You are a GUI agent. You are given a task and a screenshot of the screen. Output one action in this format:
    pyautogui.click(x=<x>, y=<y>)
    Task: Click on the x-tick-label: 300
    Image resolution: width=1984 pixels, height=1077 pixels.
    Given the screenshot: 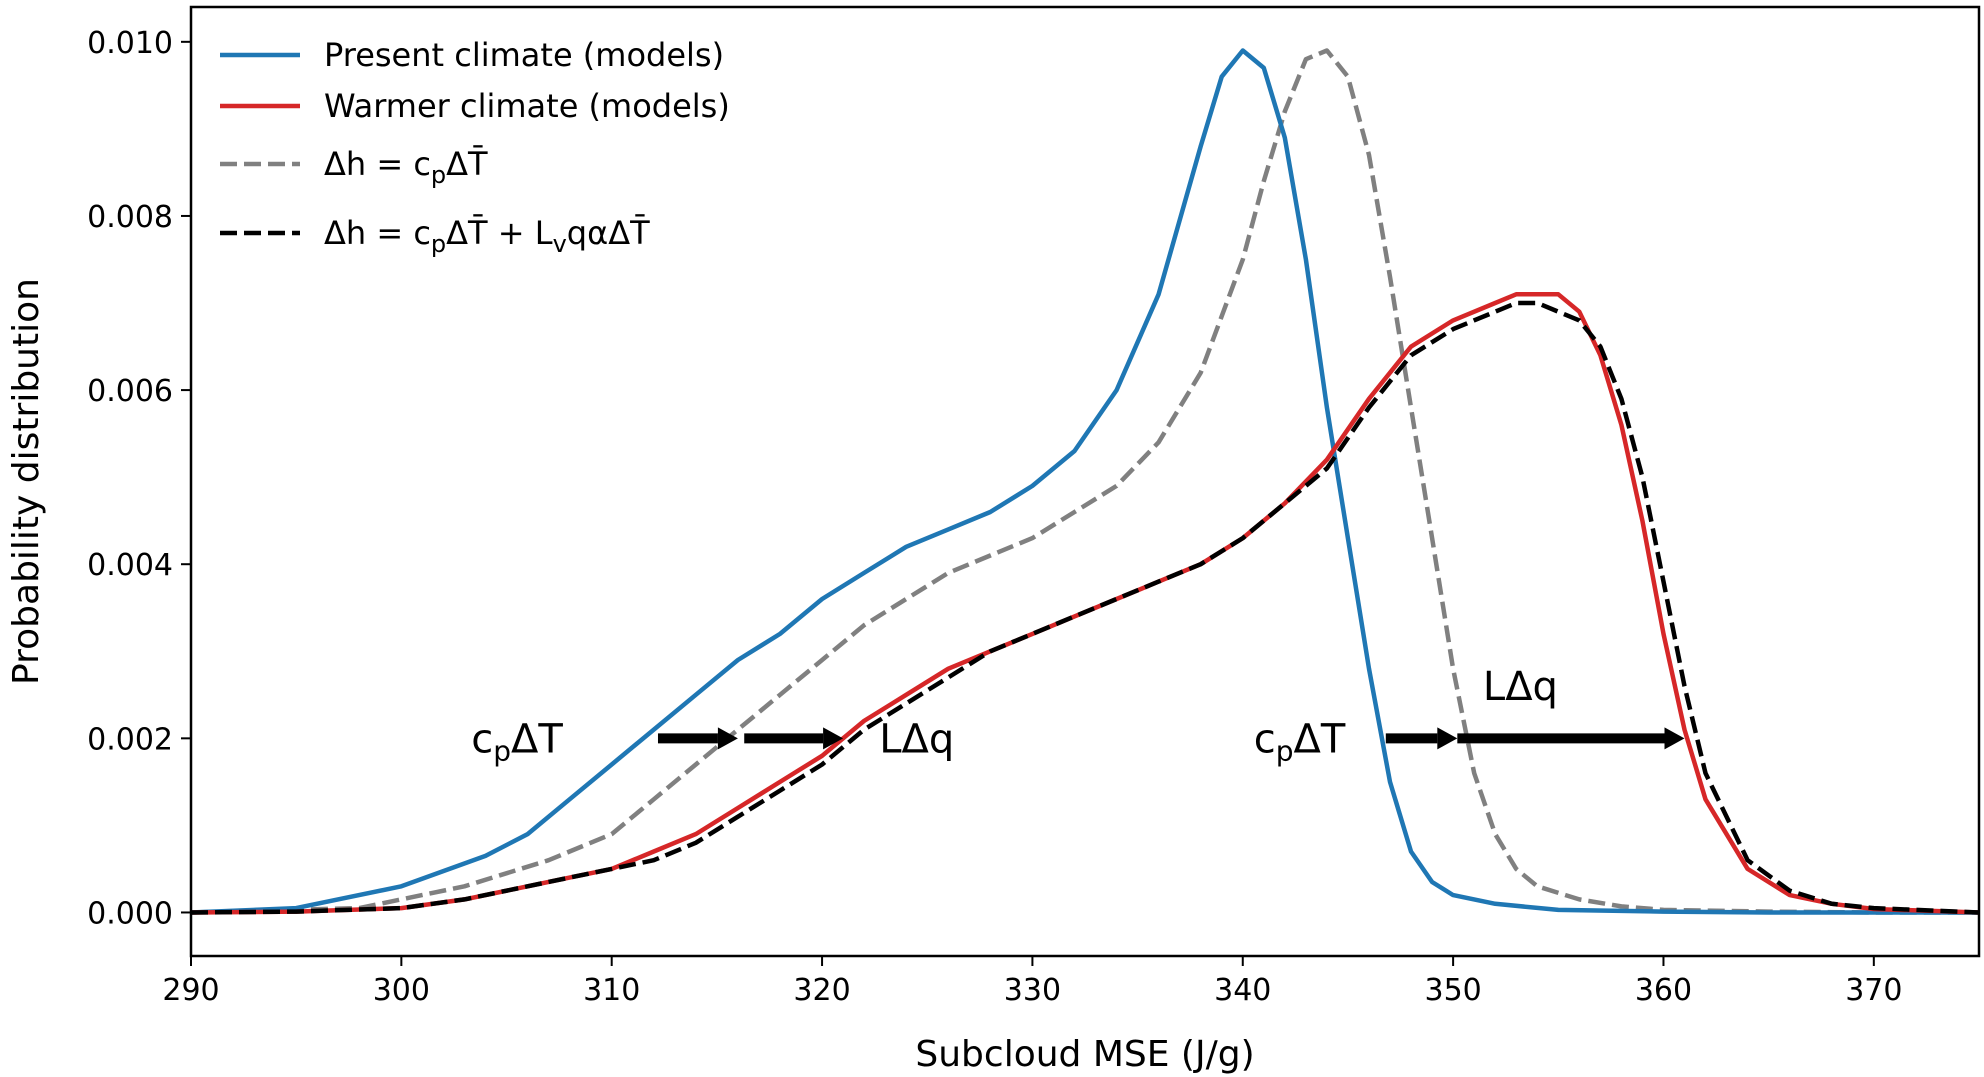 What is the action you would take?
    pyautogui.click(x=401, y=990)
    